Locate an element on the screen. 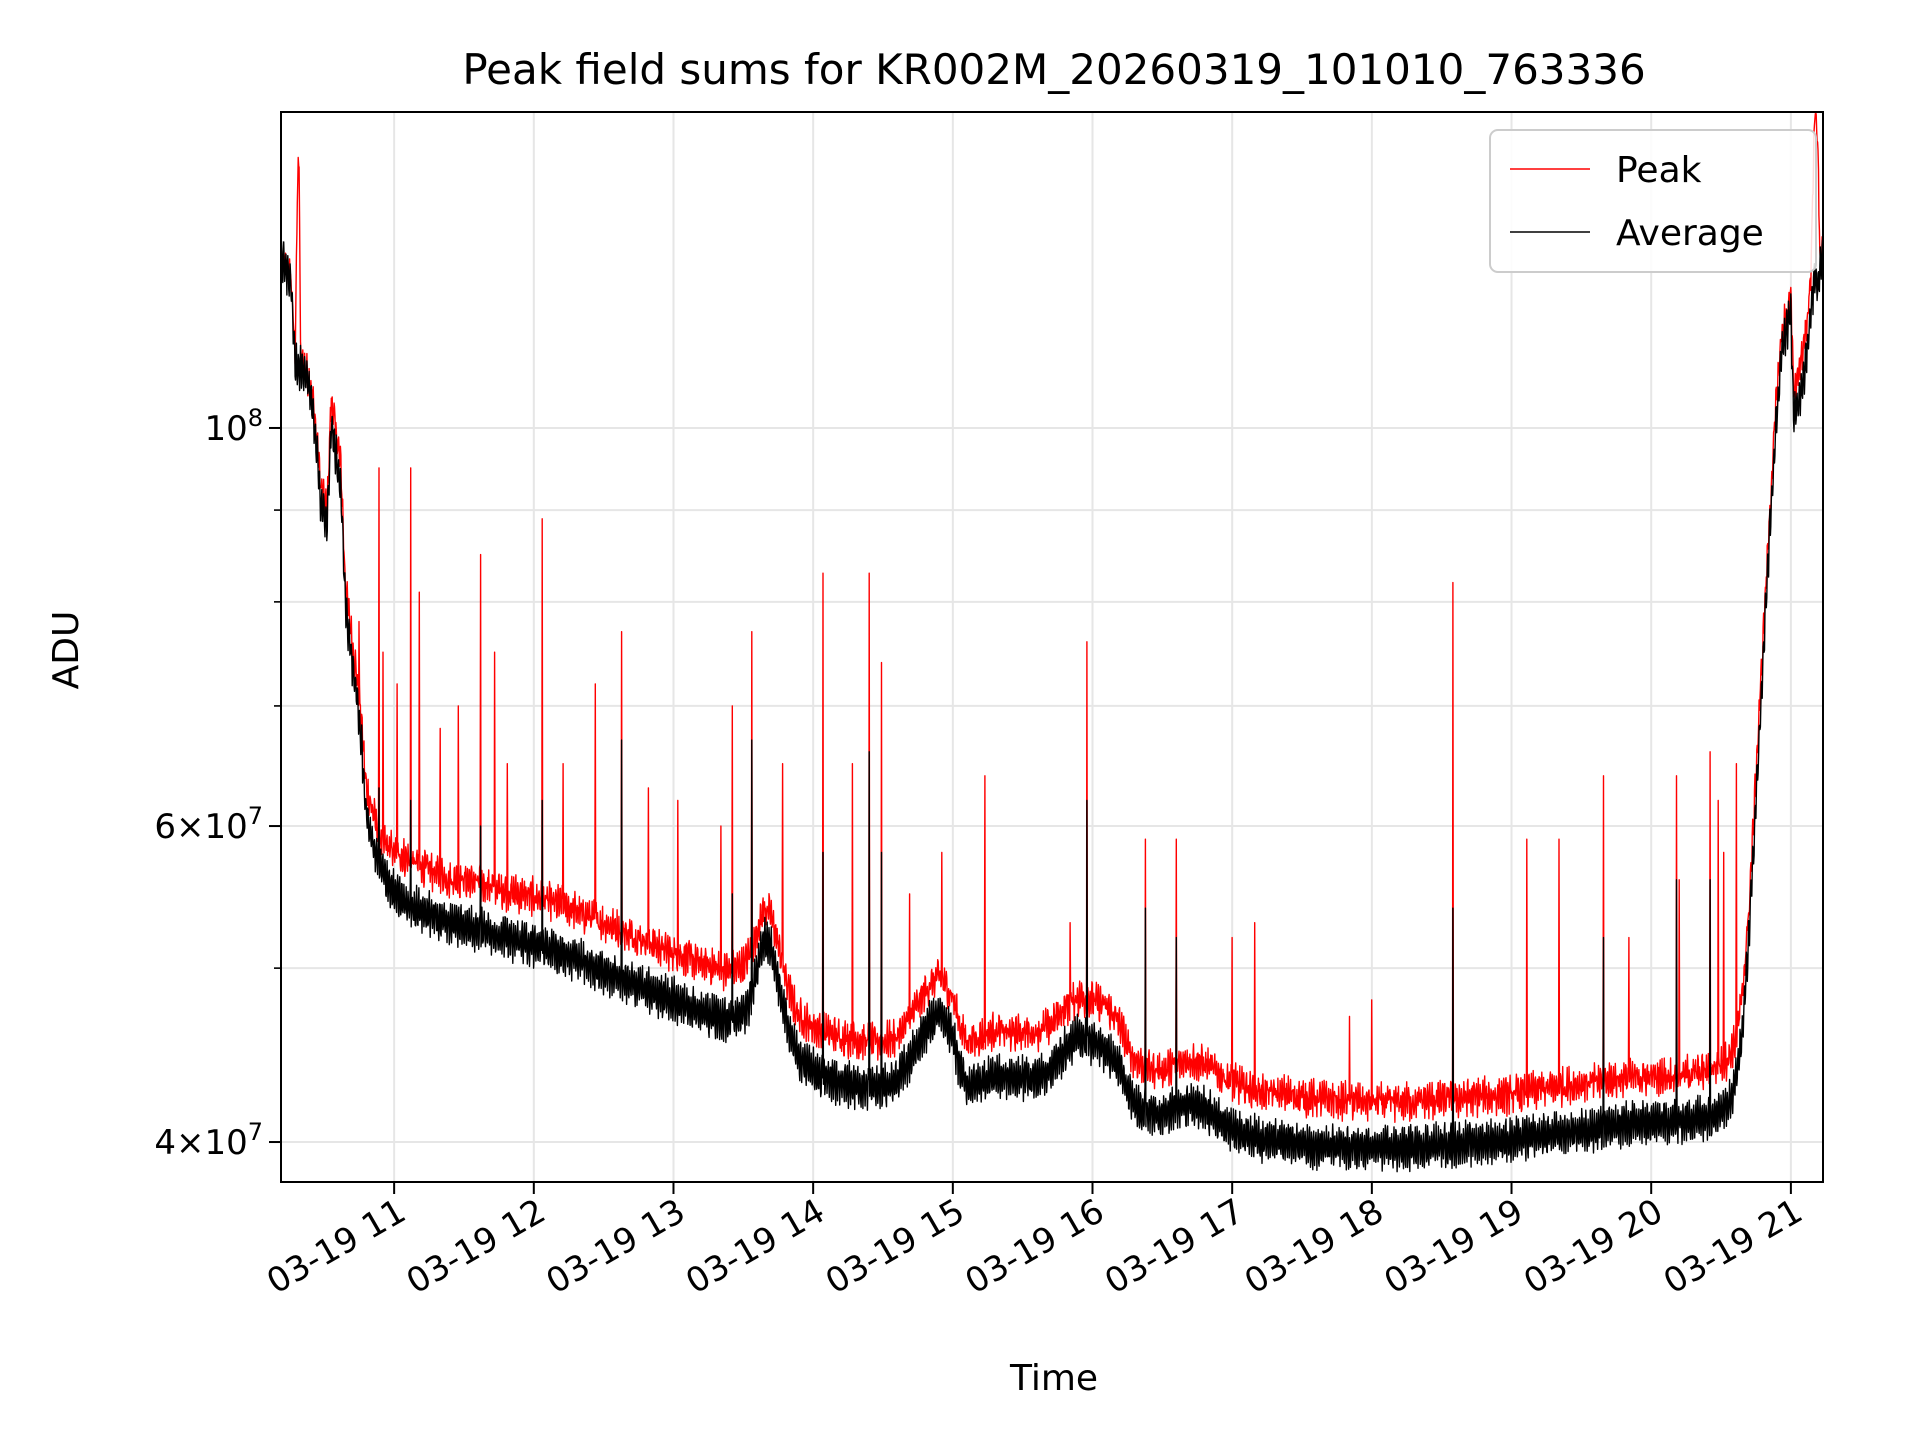 This screenshot has width=1920, height=1445. legend-label-peak: Peak is located at coordinates (1659, 170).